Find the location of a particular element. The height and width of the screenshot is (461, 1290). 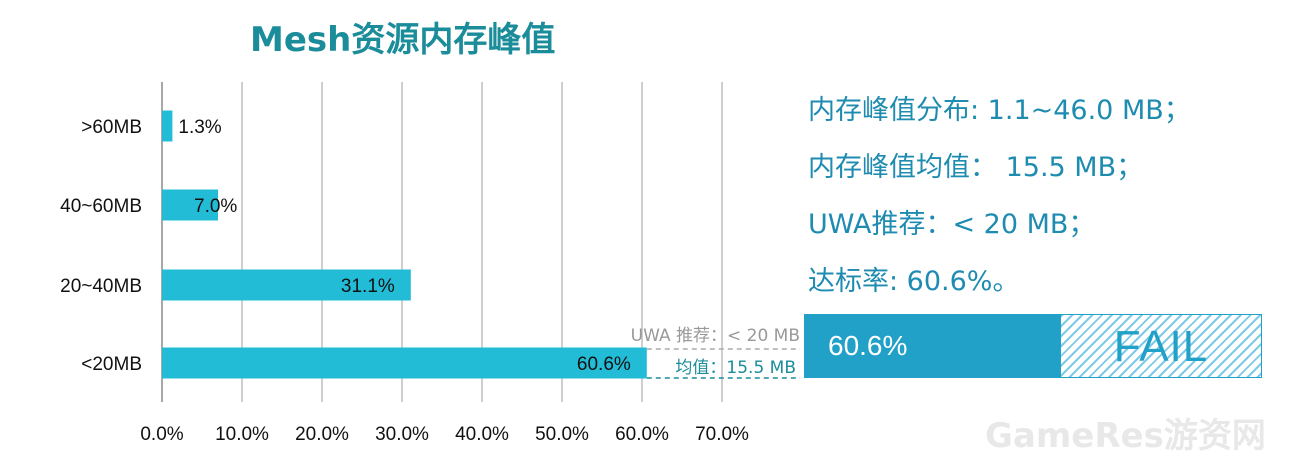

category-label: 40~60MB is located at coordinates (101, 206).